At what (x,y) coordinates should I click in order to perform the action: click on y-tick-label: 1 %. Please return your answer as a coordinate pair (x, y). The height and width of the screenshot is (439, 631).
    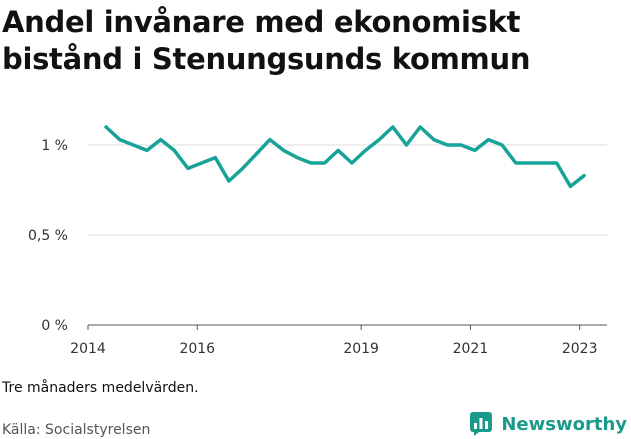
    Looking at the image, I should click on (54, 146).